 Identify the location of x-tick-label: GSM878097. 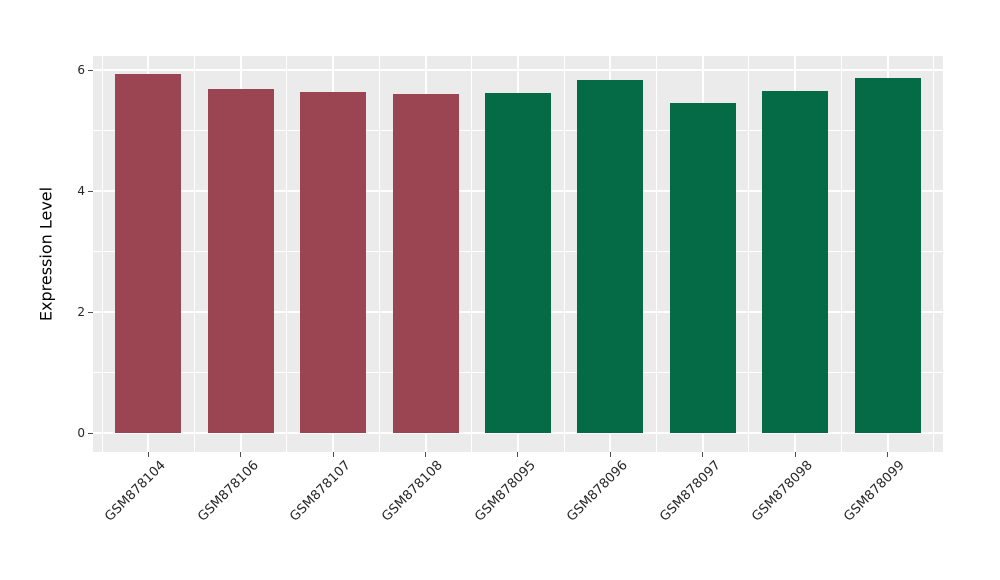
(690, 491).